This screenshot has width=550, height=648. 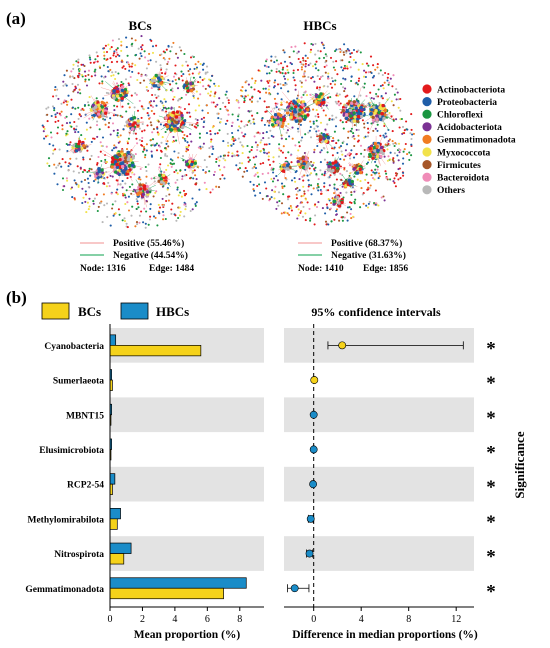 What do you see at coordinates (139, 25) in the screenshot?
I see `network-bcs-title: BCs` at bounding box center [139, 25].